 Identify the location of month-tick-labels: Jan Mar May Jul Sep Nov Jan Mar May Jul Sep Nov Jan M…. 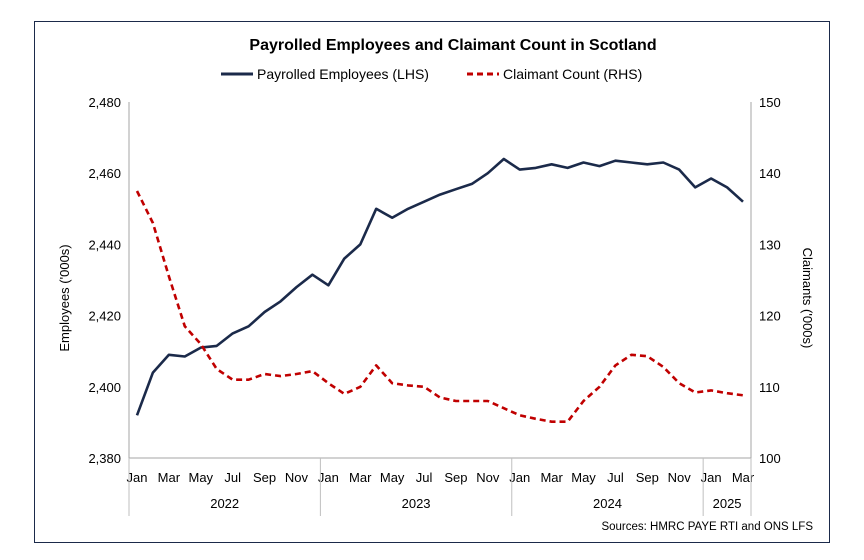
(440, 477).